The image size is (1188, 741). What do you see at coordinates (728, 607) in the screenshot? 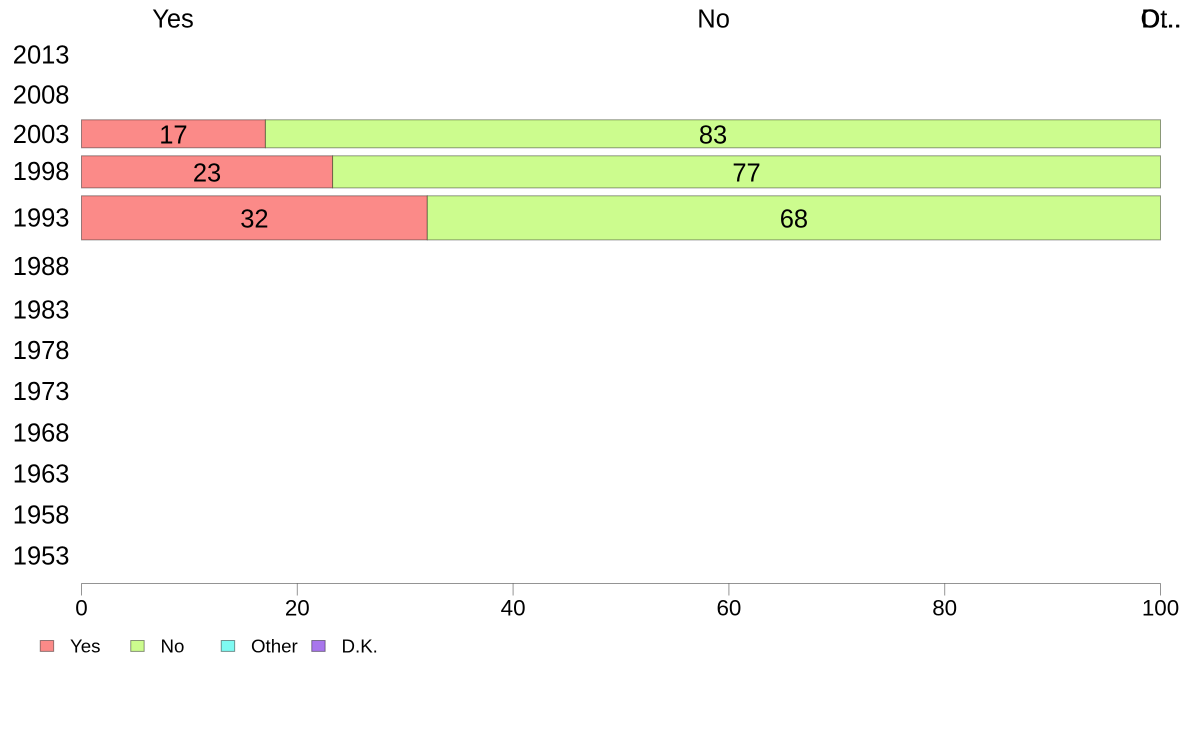
I see `svg-text: 60` at bounding box center [728, 607].